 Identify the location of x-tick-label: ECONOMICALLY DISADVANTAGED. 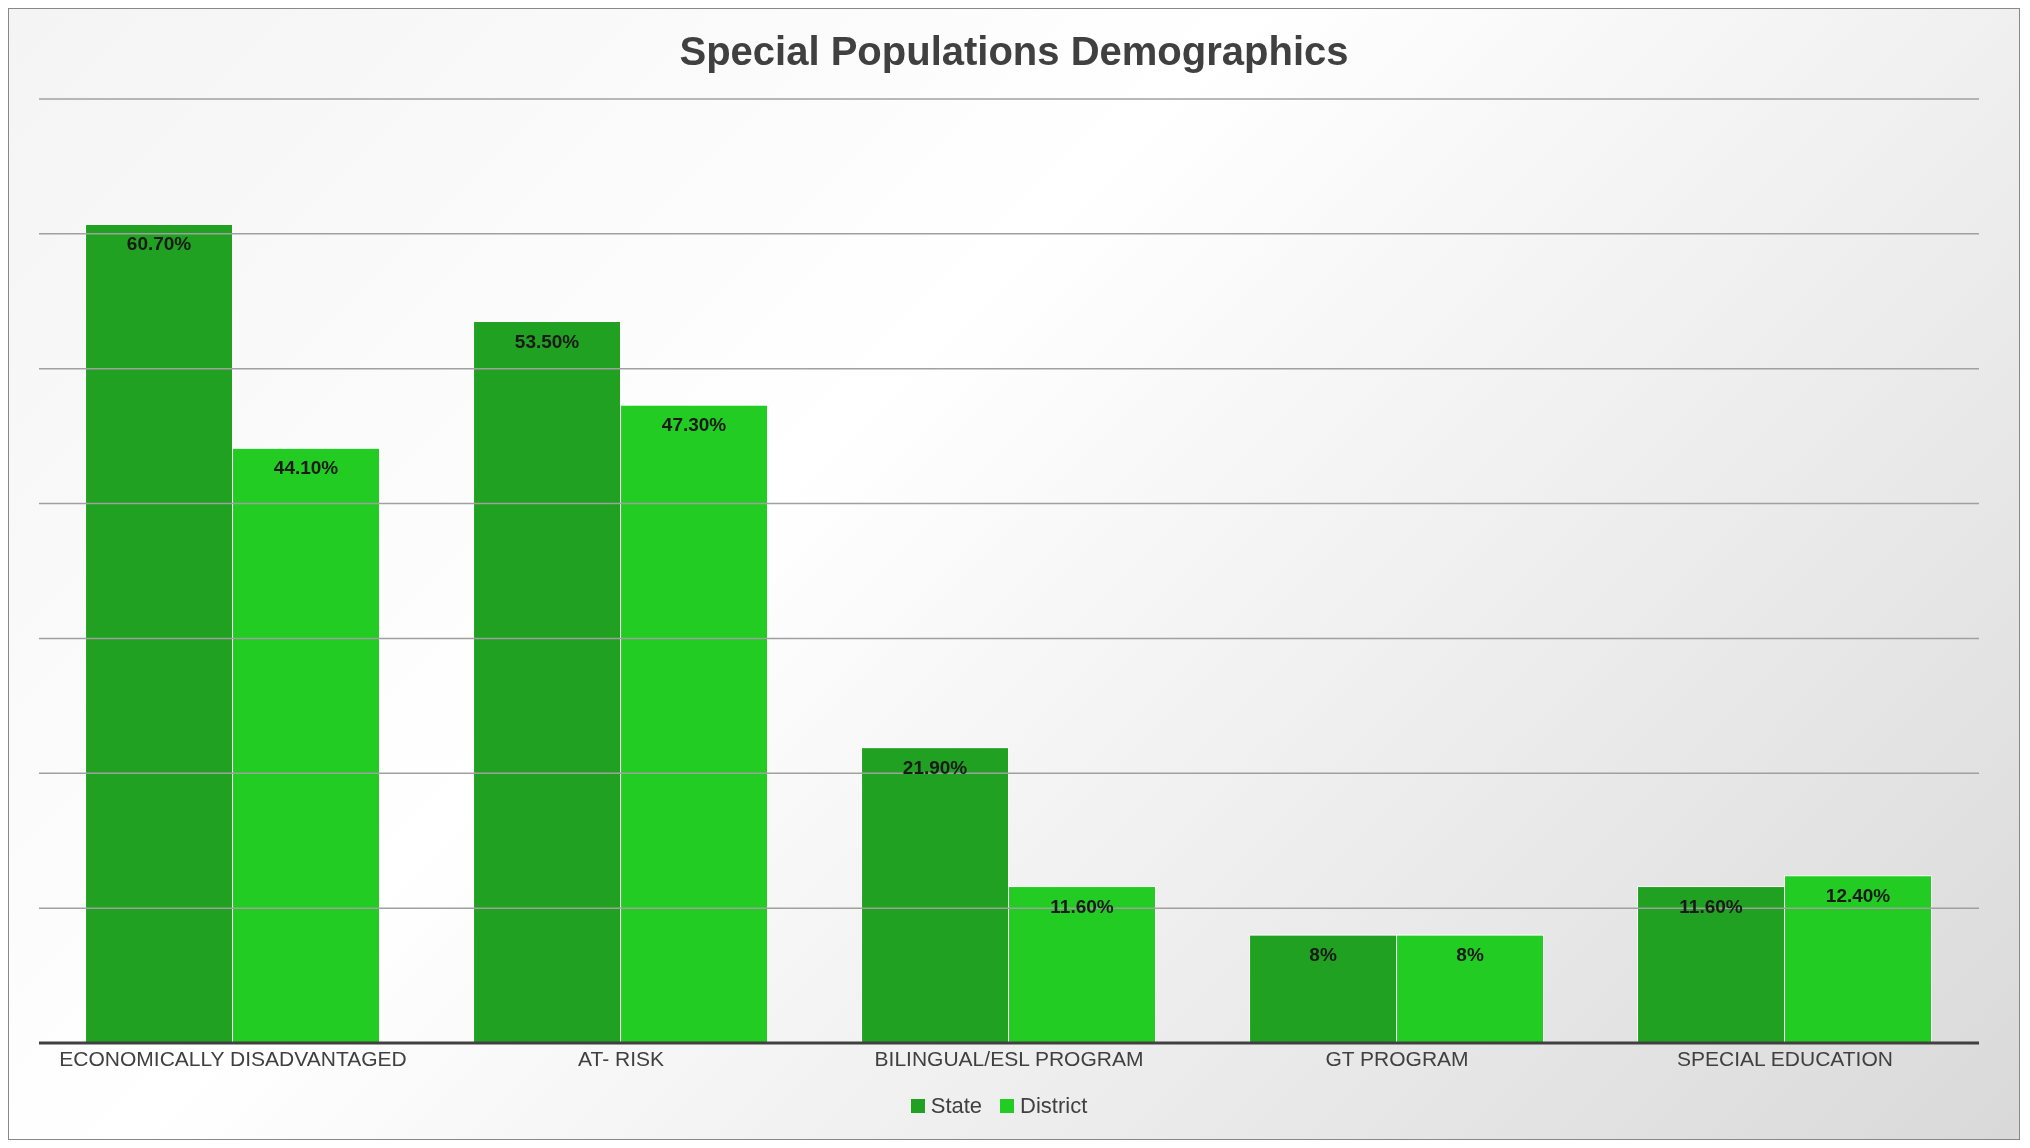
(233, 1058).